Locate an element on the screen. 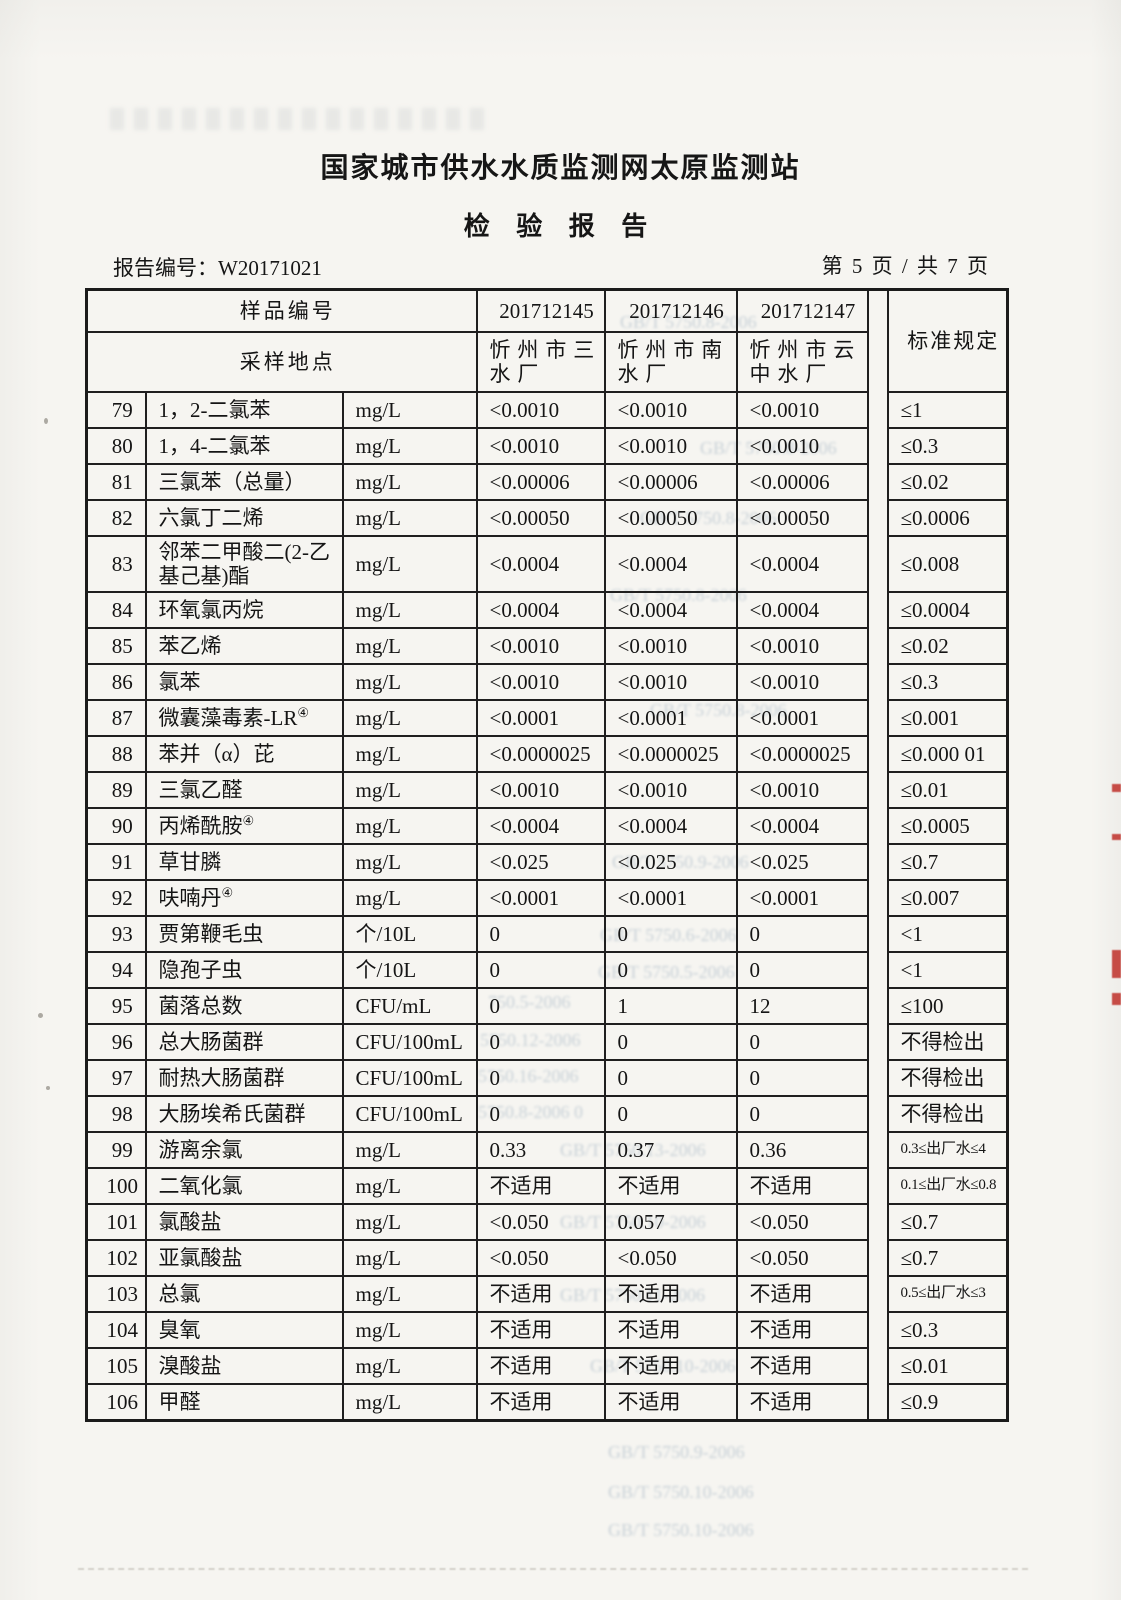  standard-limit: ≤0.0006 is located at coordinates (947, 518).